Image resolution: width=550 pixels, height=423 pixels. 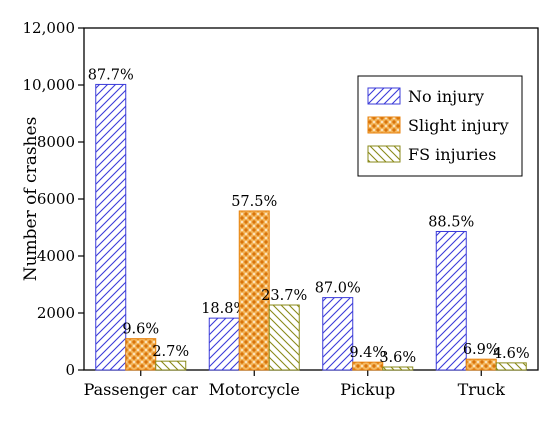 What do you see at coordinates (140, 330) in the screenshot?
I see `data-label: 9.6%` at bounding box center [140, 330].